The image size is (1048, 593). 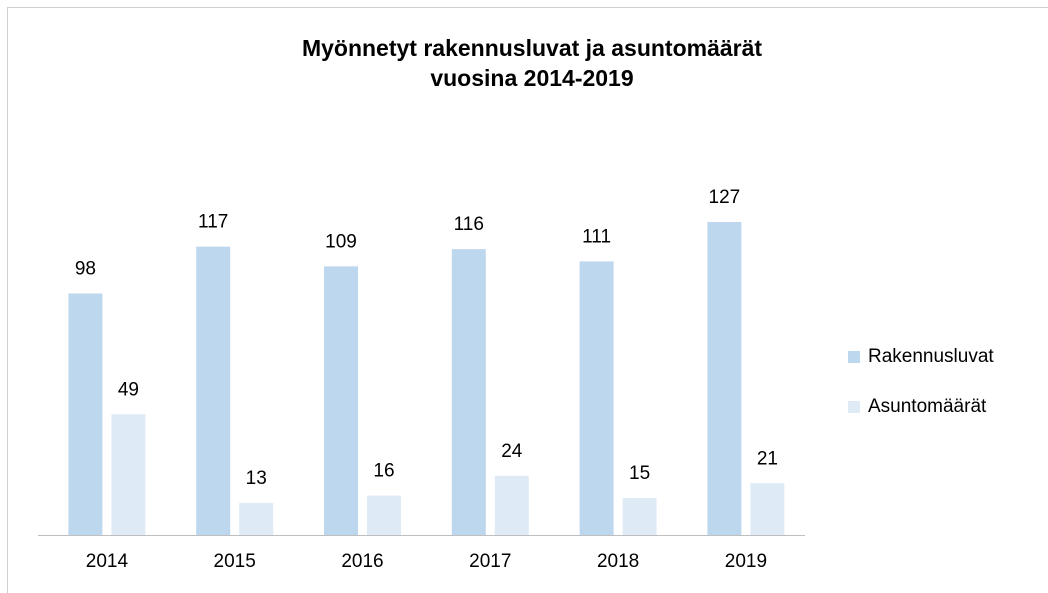 What do you see at coordinates (596, 236) in the screenshot?
I see `data-label: 111` at bounding box center [596, 236].